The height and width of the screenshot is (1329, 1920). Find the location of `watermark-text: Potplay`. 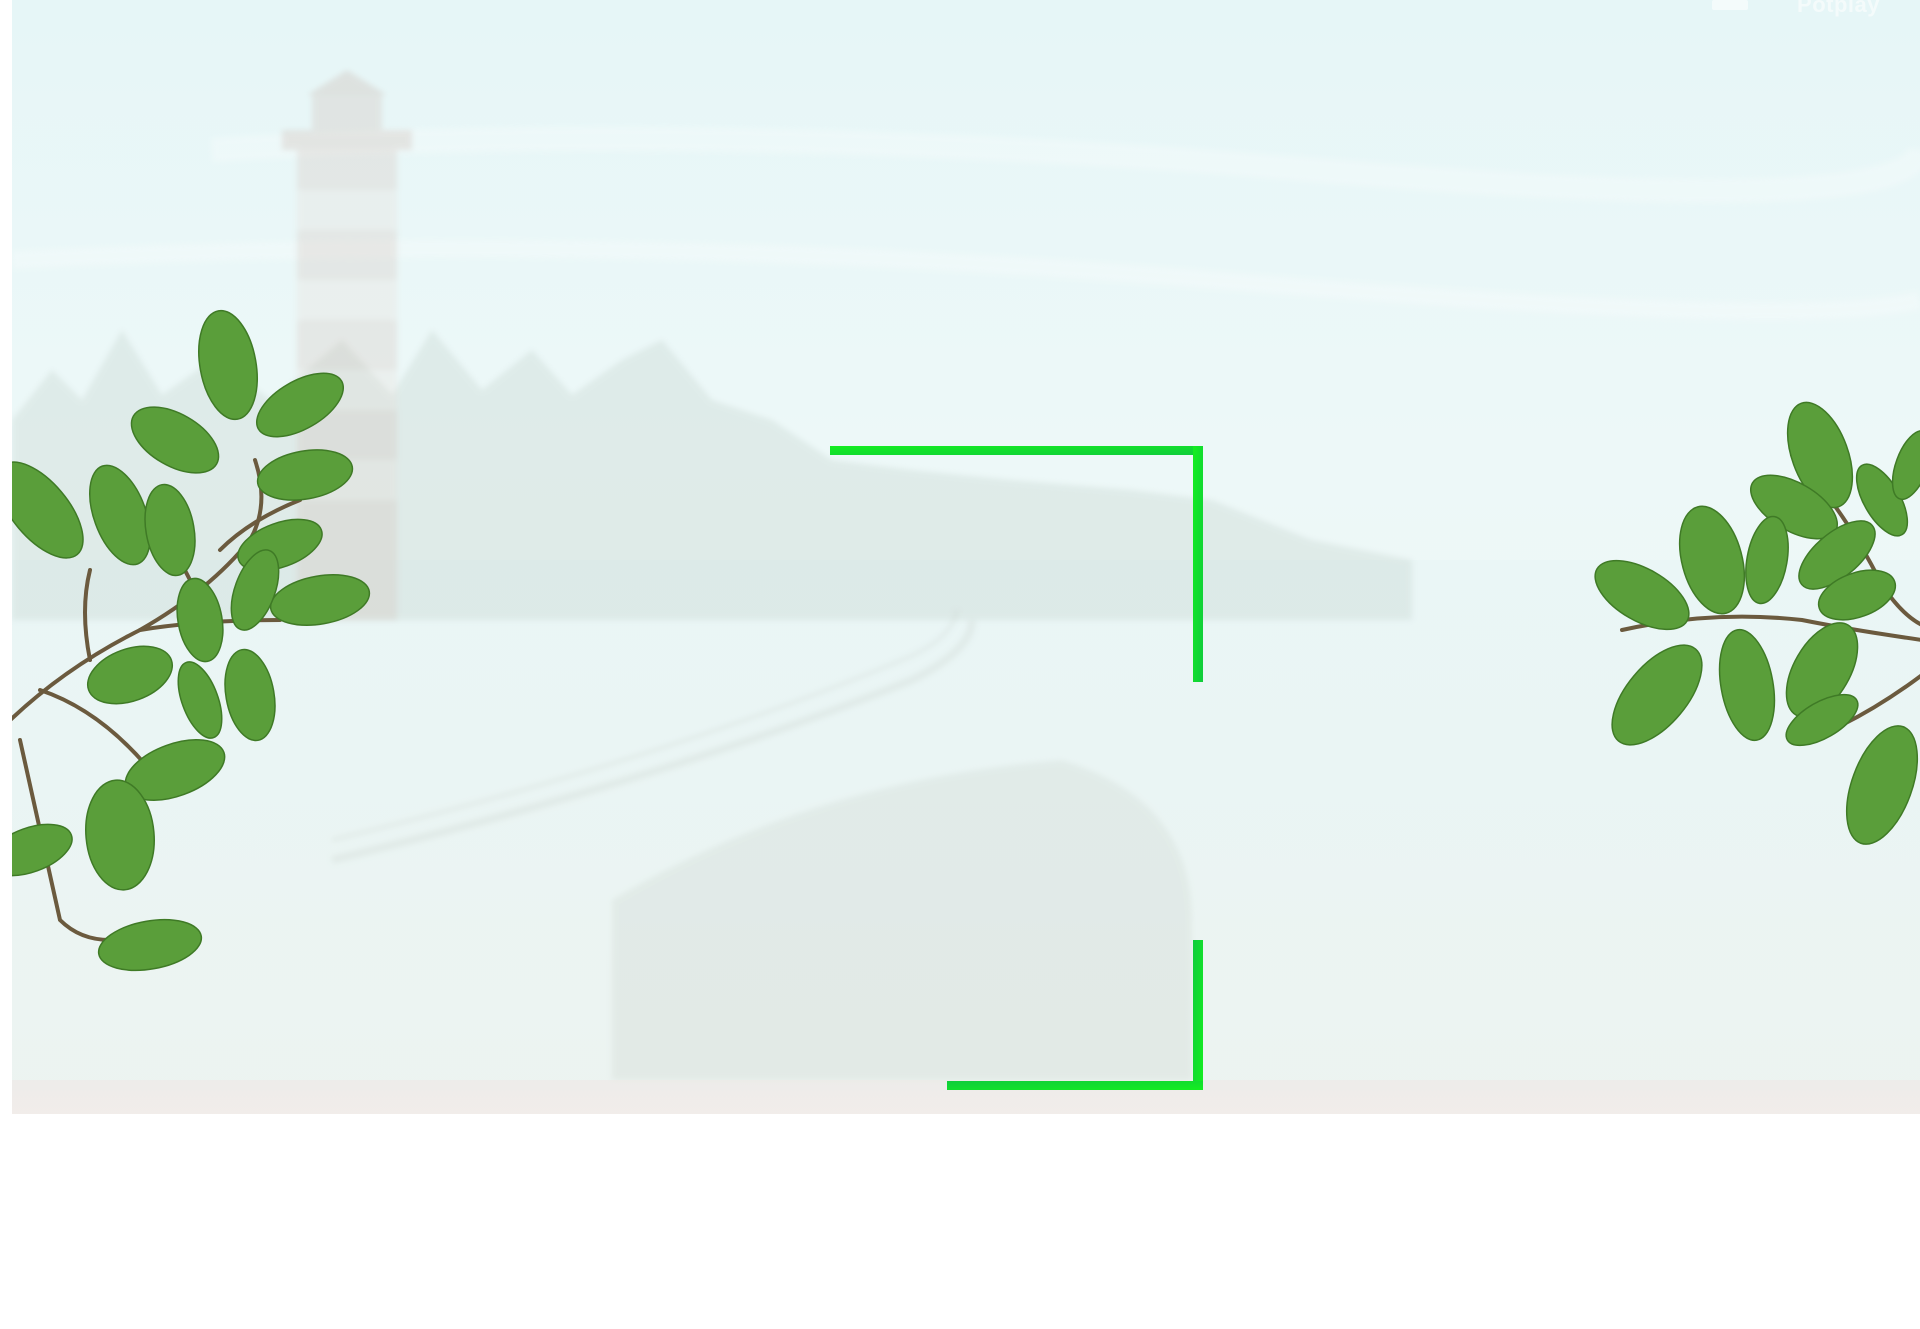

watermark-text: Potplay is located at coordinates (1838, 8).